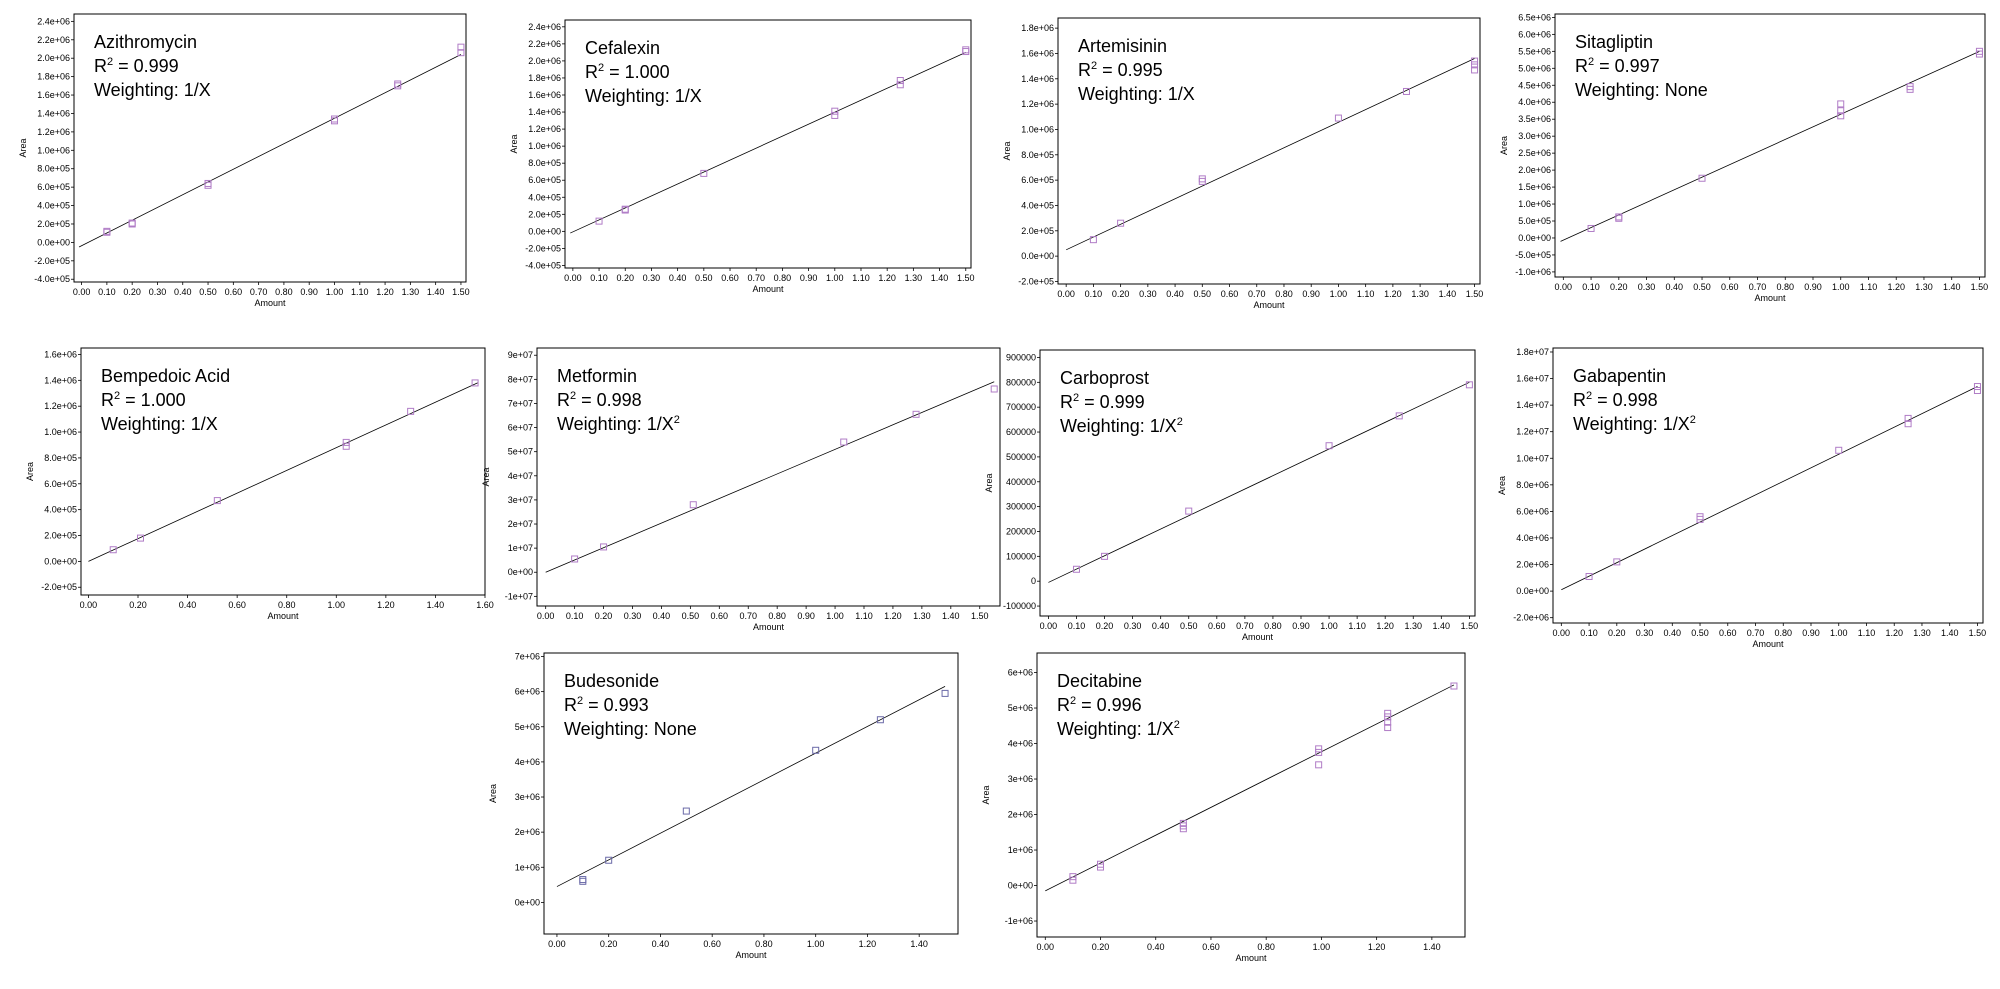 The height and width of the screenshot is (989, 2000). Describe the element at coordinates (1614, 42) in the screenshot. I see `compound-name: Sitagliptin` at that location.